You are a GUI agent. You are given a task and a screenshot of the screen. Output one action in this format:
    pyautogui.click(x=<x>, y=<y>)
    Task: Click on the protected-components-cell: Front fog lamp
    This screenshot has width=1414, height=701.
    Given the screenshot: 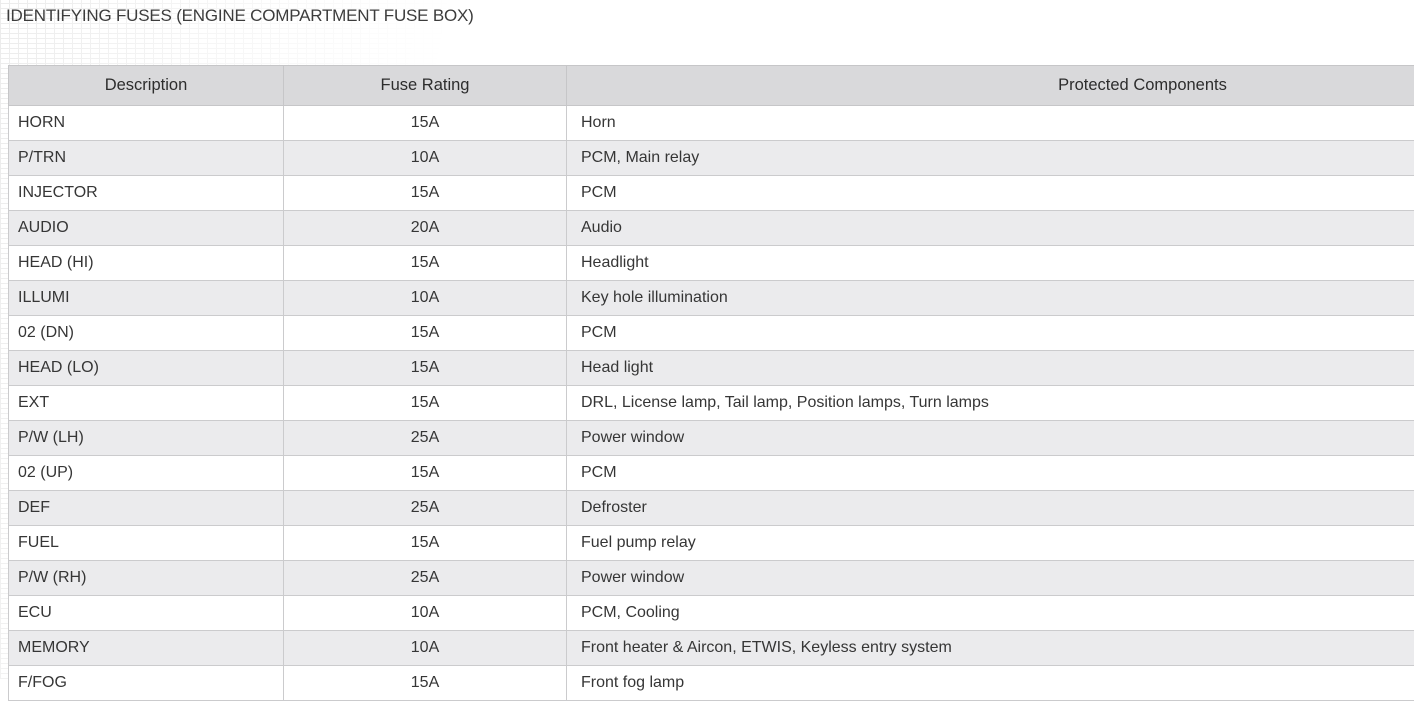 What is the action you would take?
    pyautogui.click(x=990, y=683)
    